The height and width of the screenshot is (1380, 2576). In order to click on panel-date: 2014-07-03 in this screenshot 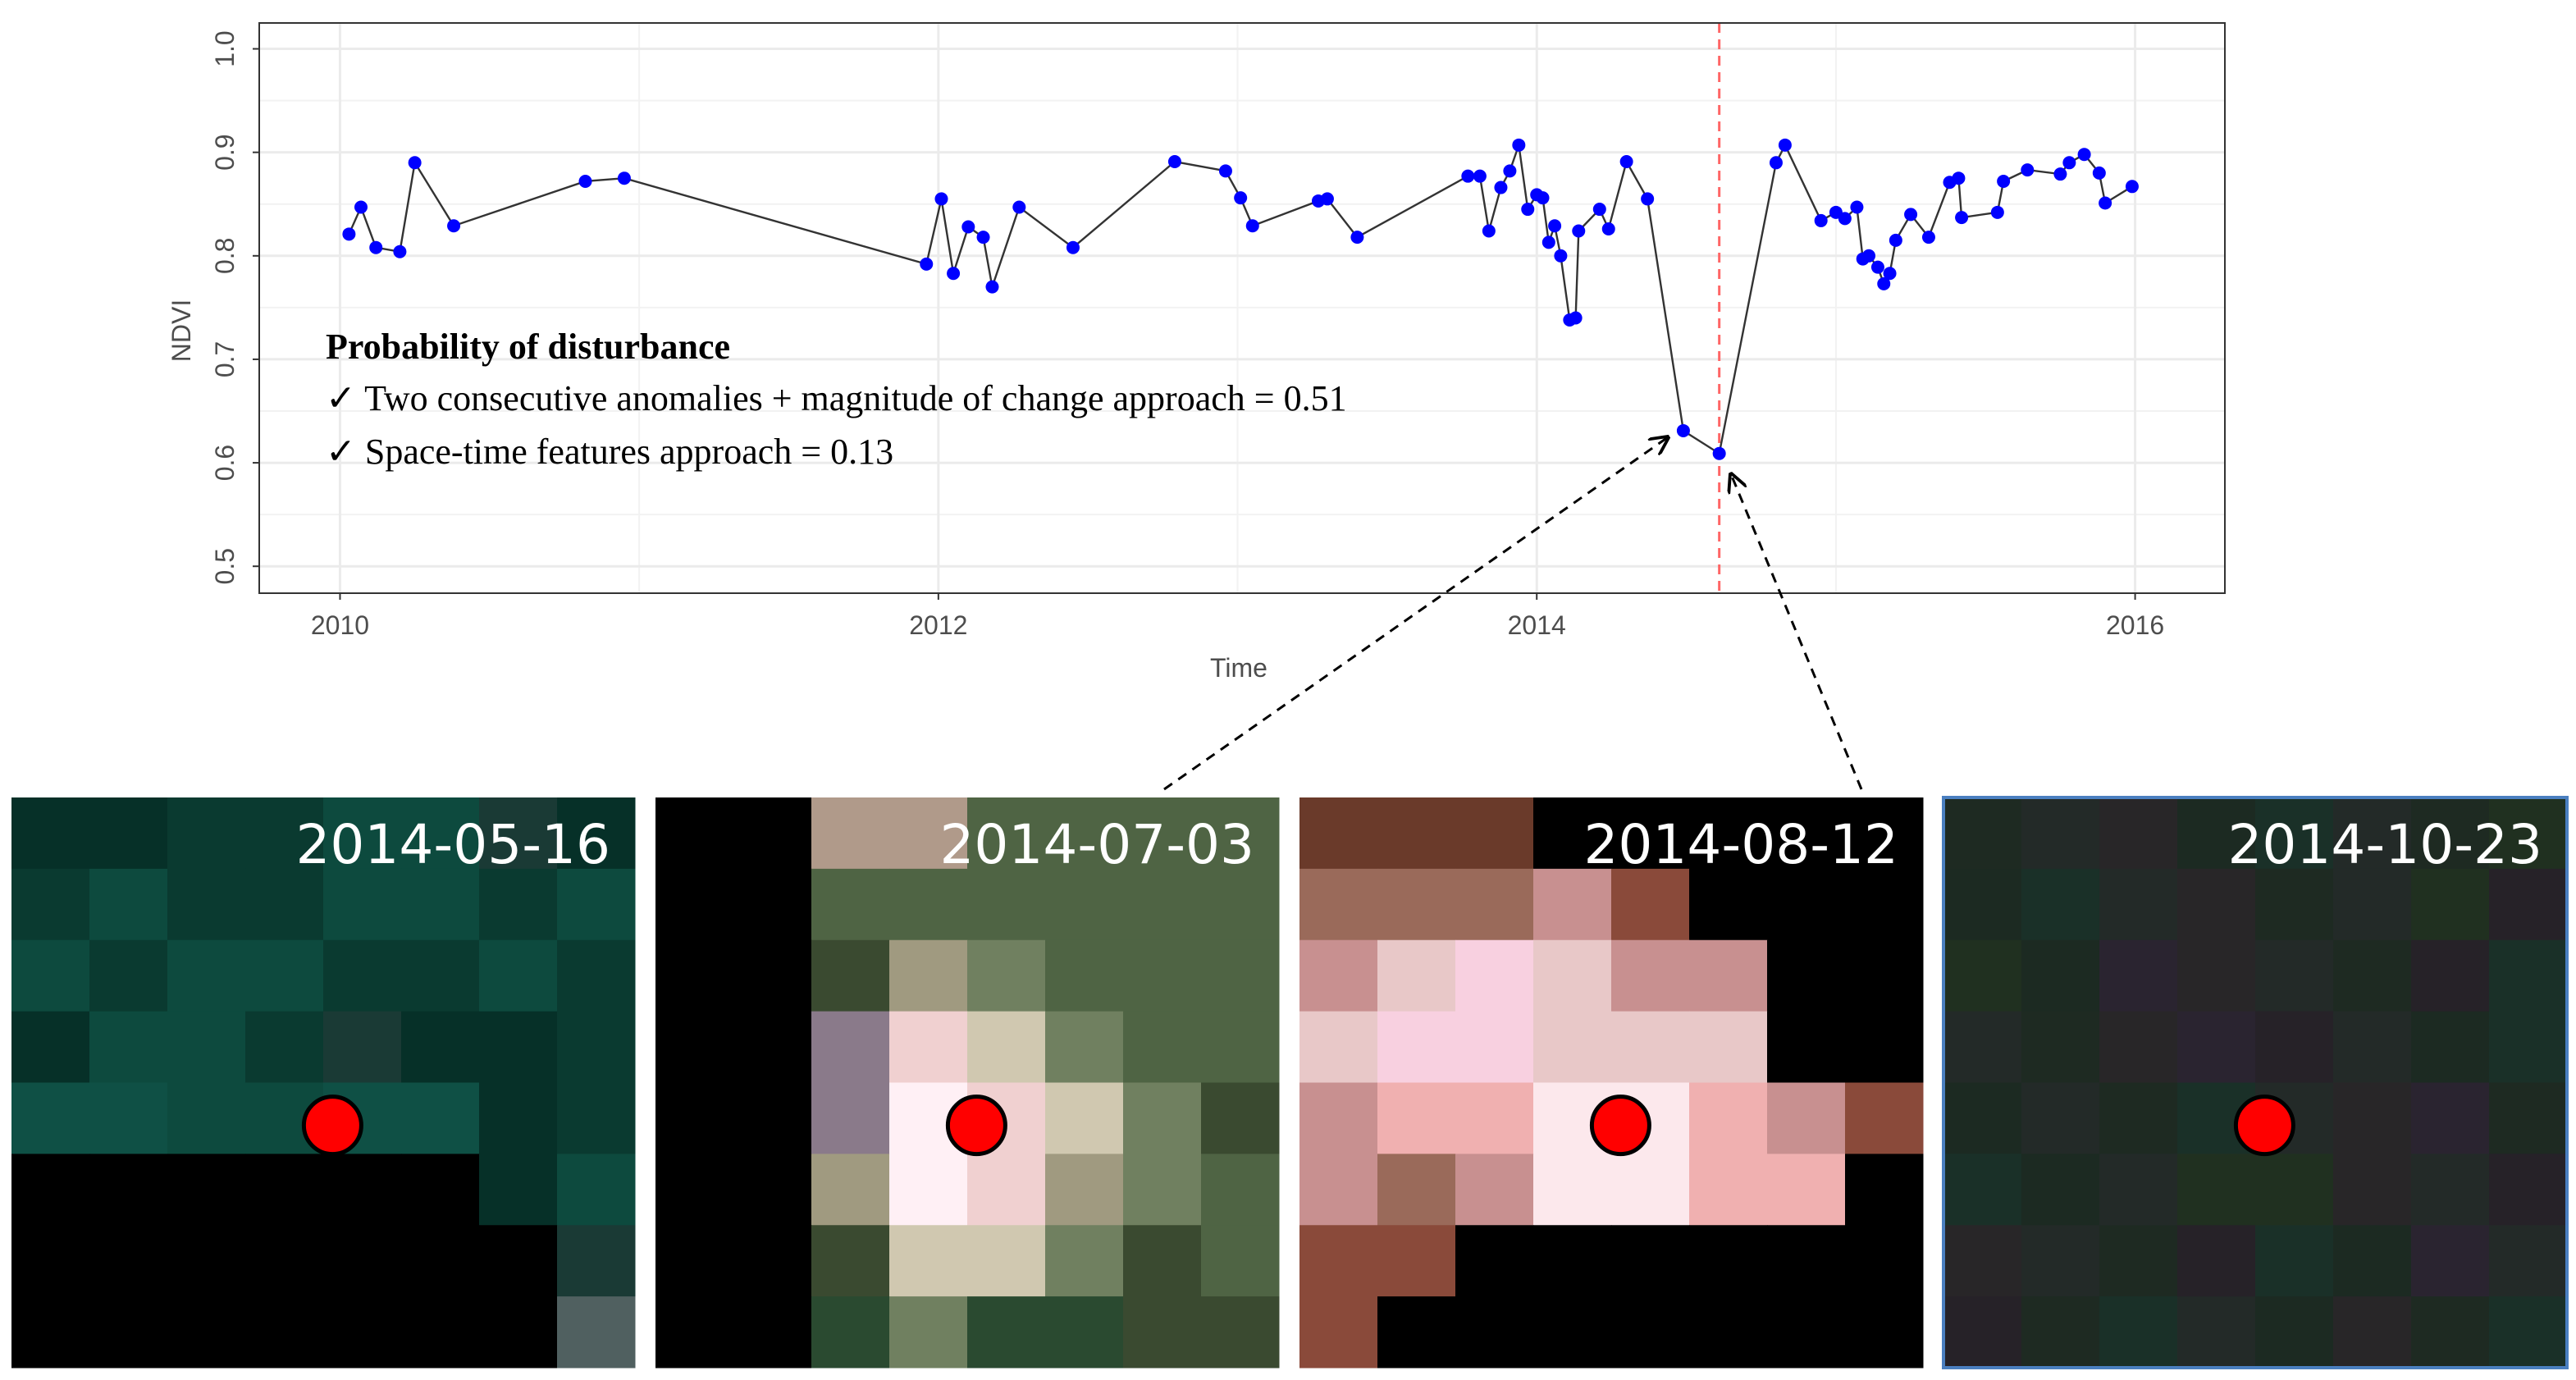, I will do `click(1096, 844)`.